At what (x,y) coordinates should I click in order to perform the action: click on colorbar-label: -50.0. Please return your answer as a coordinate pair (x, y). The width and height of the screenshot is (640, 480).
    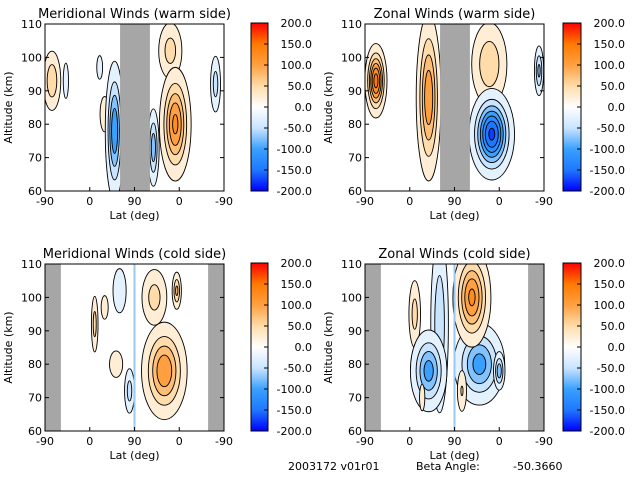
    Looking at the image, I should click on (298, 368).